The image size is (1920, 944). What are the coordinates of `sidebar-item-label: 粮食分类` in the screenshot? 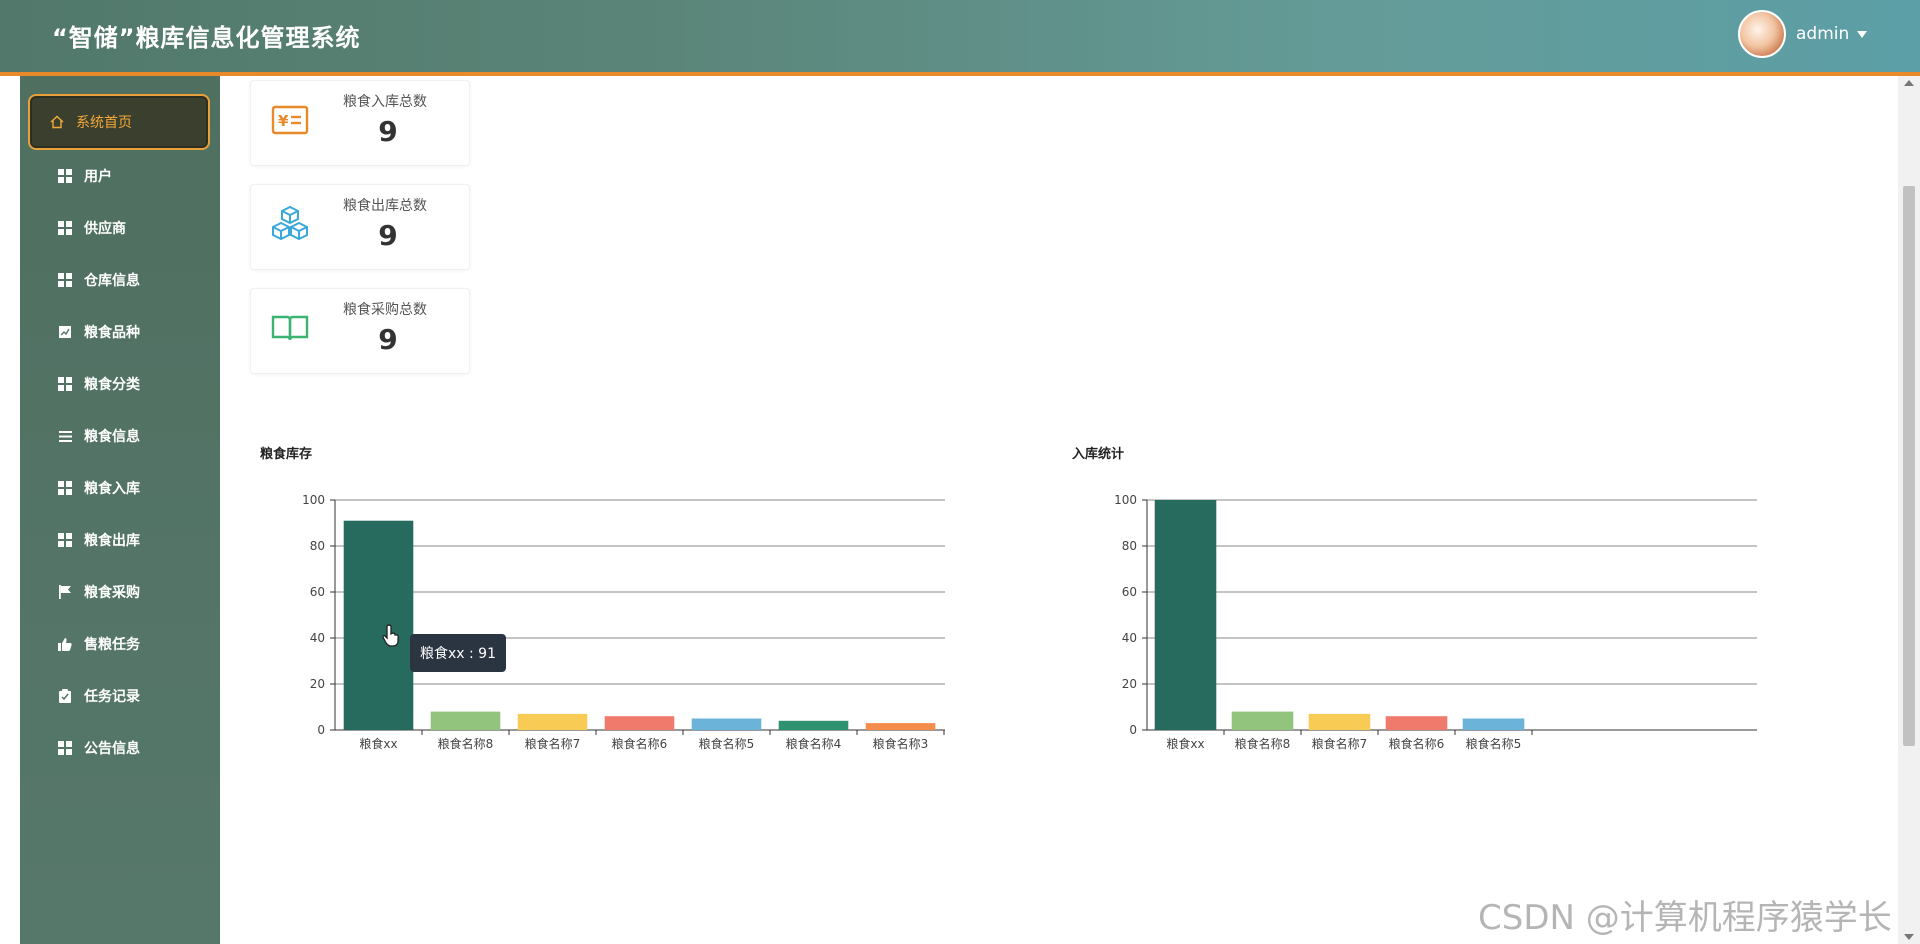 It's located at (112, 385).